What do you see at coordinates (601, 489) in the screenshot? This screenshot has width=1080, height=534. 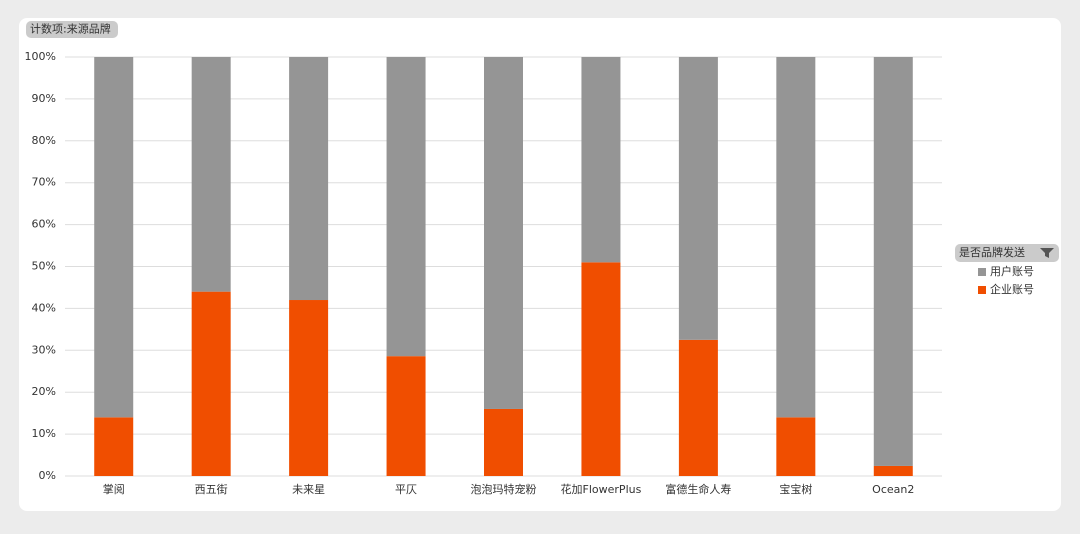 I see `x-tick-label: 花加FlowerPlus` at bounding box center [601, 489].